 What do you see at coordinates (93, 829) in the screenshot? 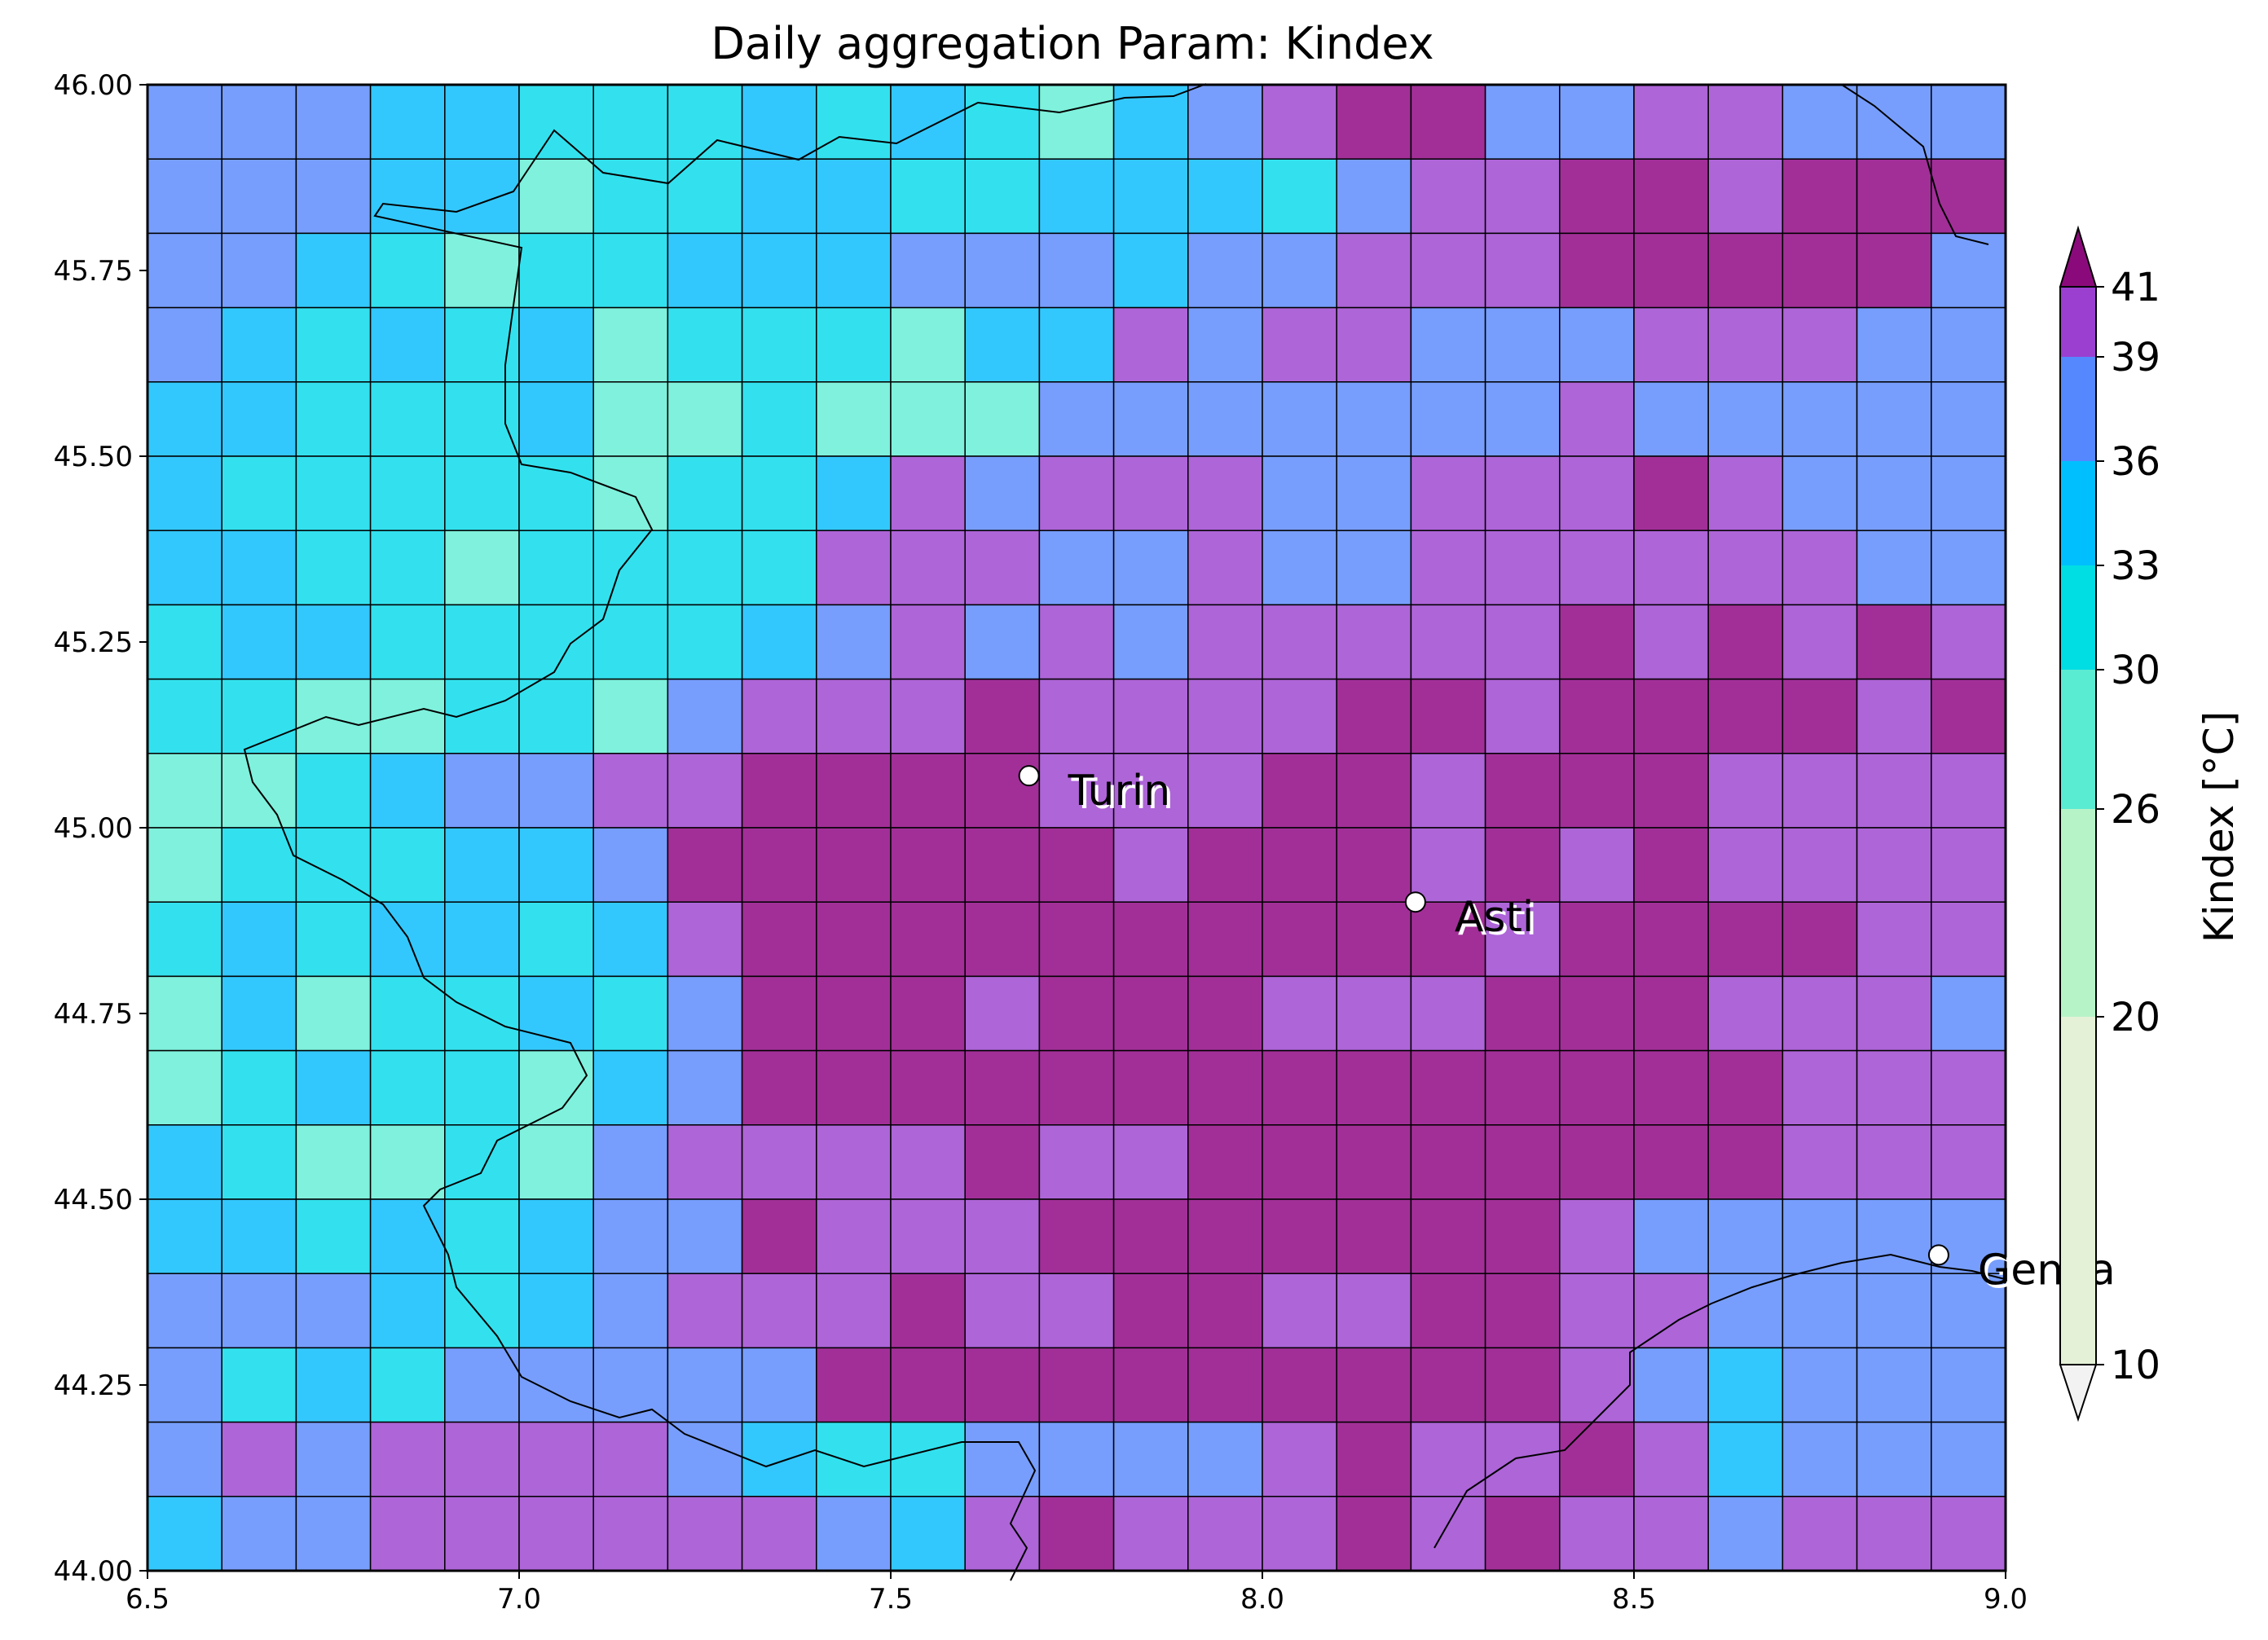
I see `y-tick-label: 45.00` at bounding box center [93, 829].